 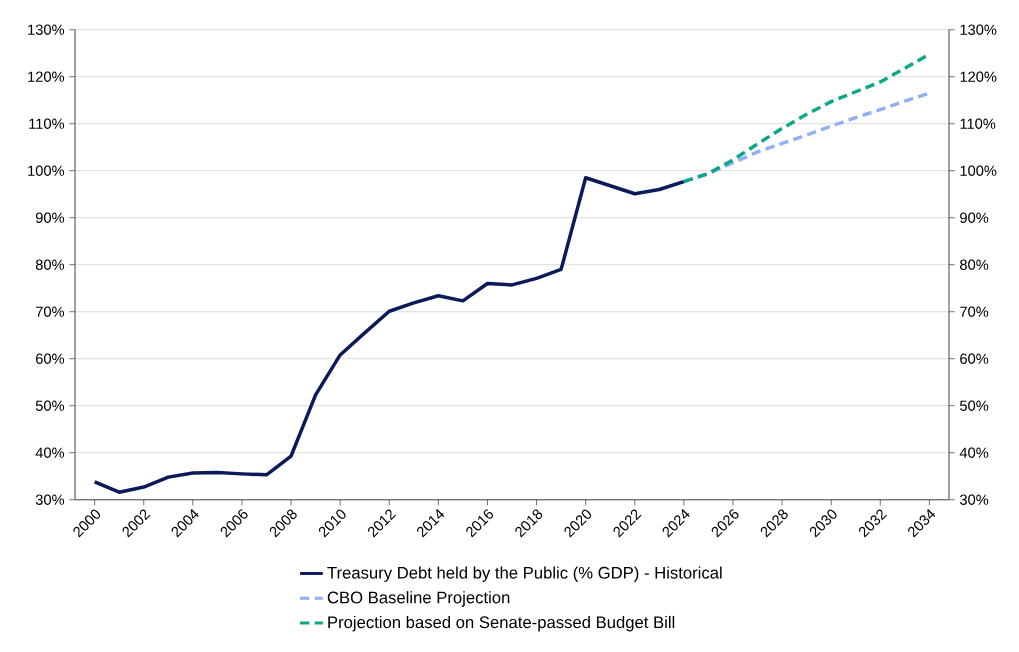 I want to click on y2-tick-label: 120%, so click(x=46, y=76).